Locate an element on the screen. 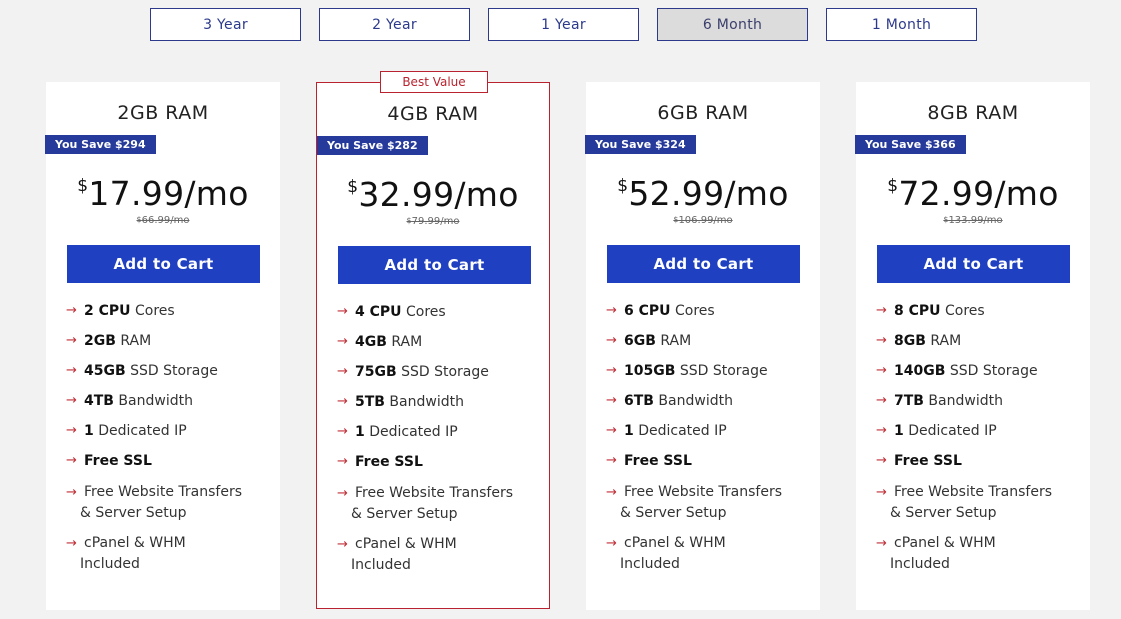 This screenshot has width=1121, height=619. plan-price: $17.99/mo is located at coordinates (163, 193).